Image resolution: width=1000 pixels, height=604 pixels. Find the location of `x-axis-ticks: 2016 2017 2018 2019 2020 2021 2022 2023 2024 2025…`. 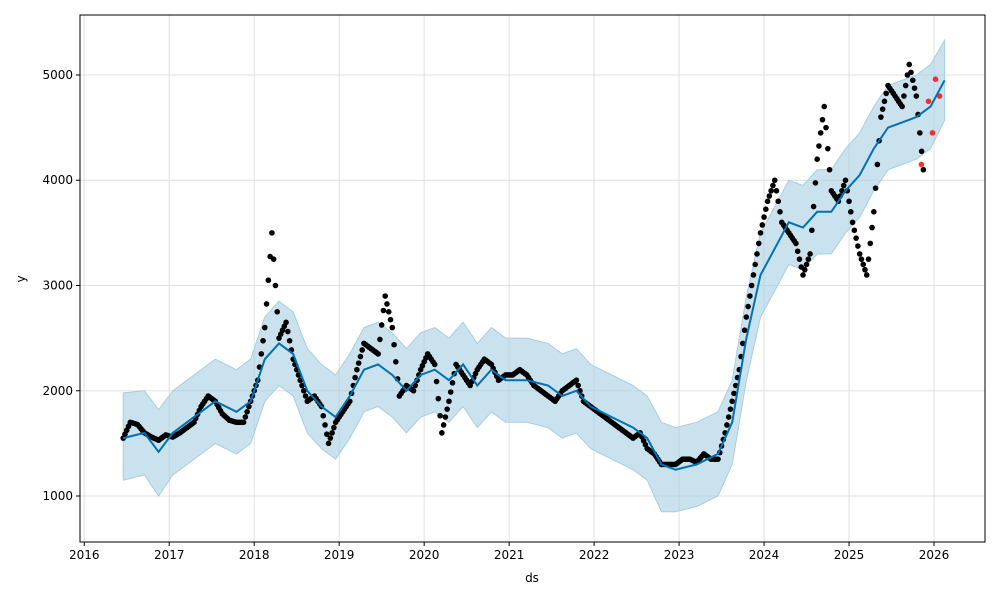

x-axis-ticks: 2016 2017 2018 2019 2020 2021 2022 2023 2024 2025… is located at coordinates (509, 552).